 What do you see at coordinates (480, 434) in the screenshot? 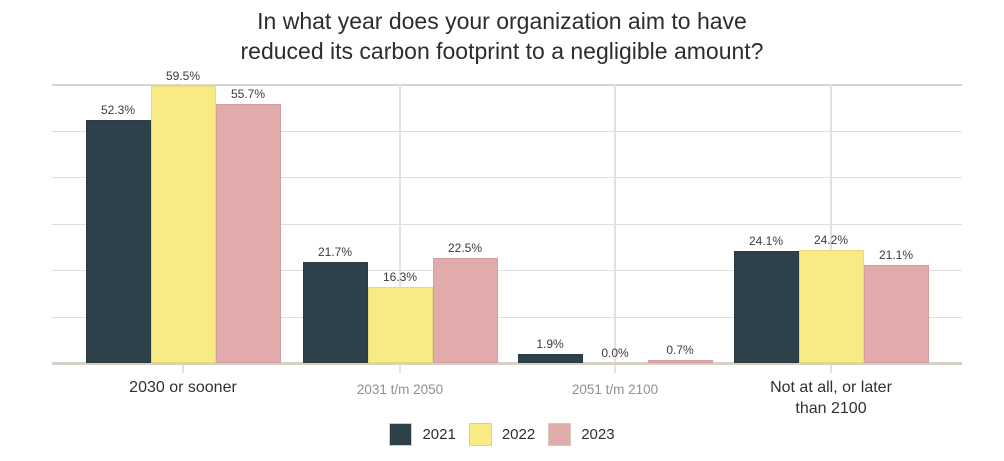
I see `legend-swatch-2022` at bounding box center [480, 434].